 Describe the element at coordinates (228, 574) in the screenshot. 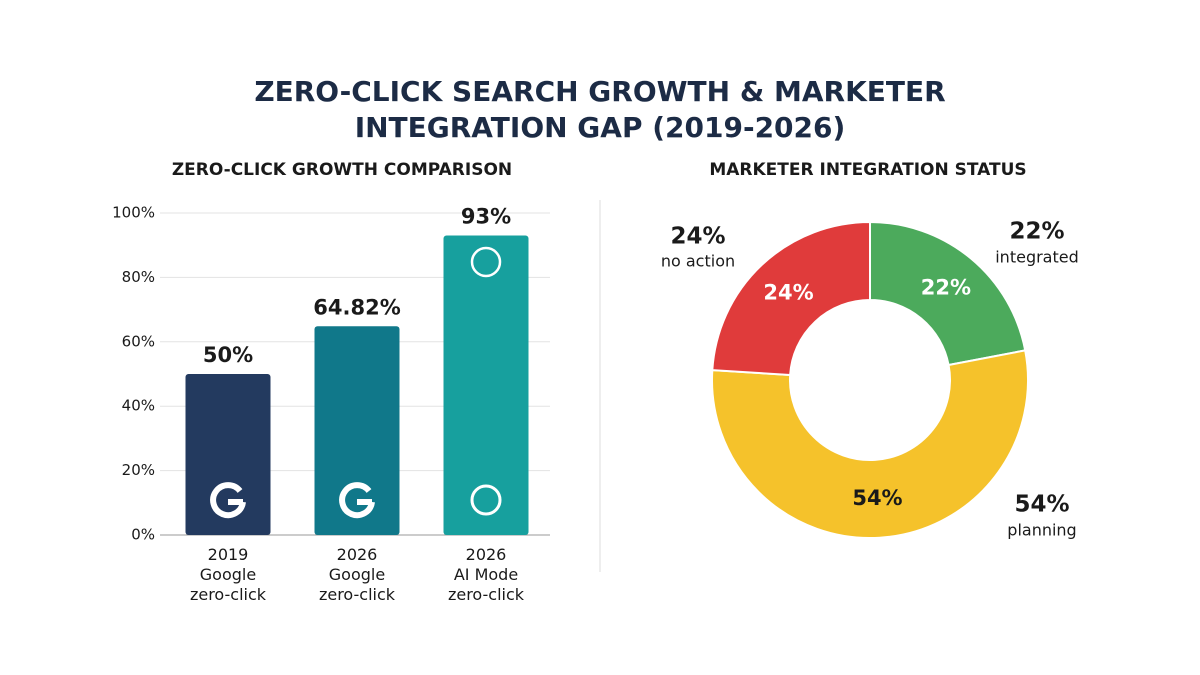

I see `x-tick-label: 2019 Google zero-click` at that location.